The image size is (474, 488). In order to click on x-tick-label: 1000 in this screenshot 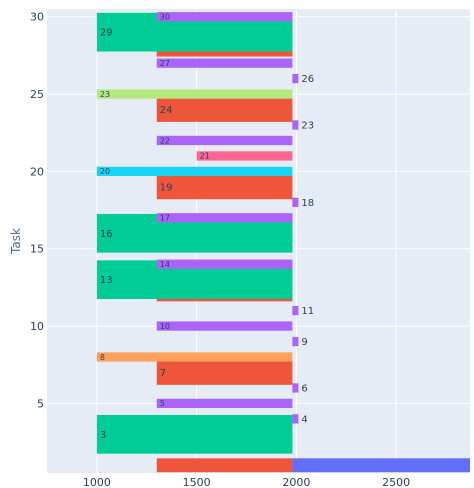, I will do `click(97, 482)`.